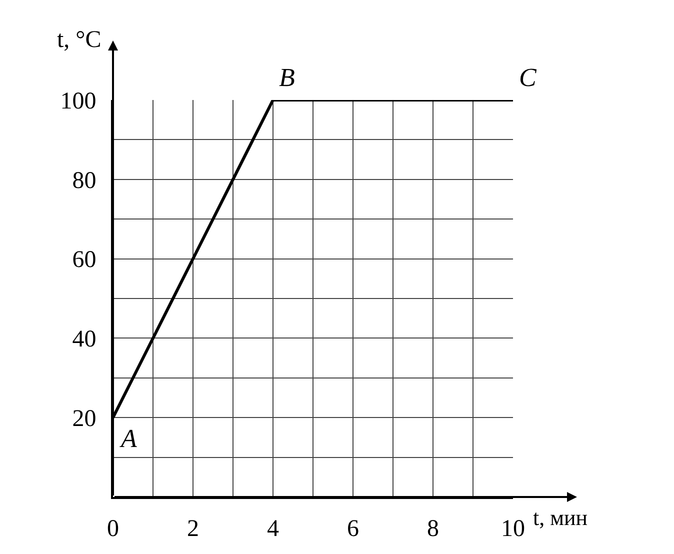  What do you see at coordinates (287, 77) in the screenshot?
I see `annotation: B` at bounding box center [287, 77].